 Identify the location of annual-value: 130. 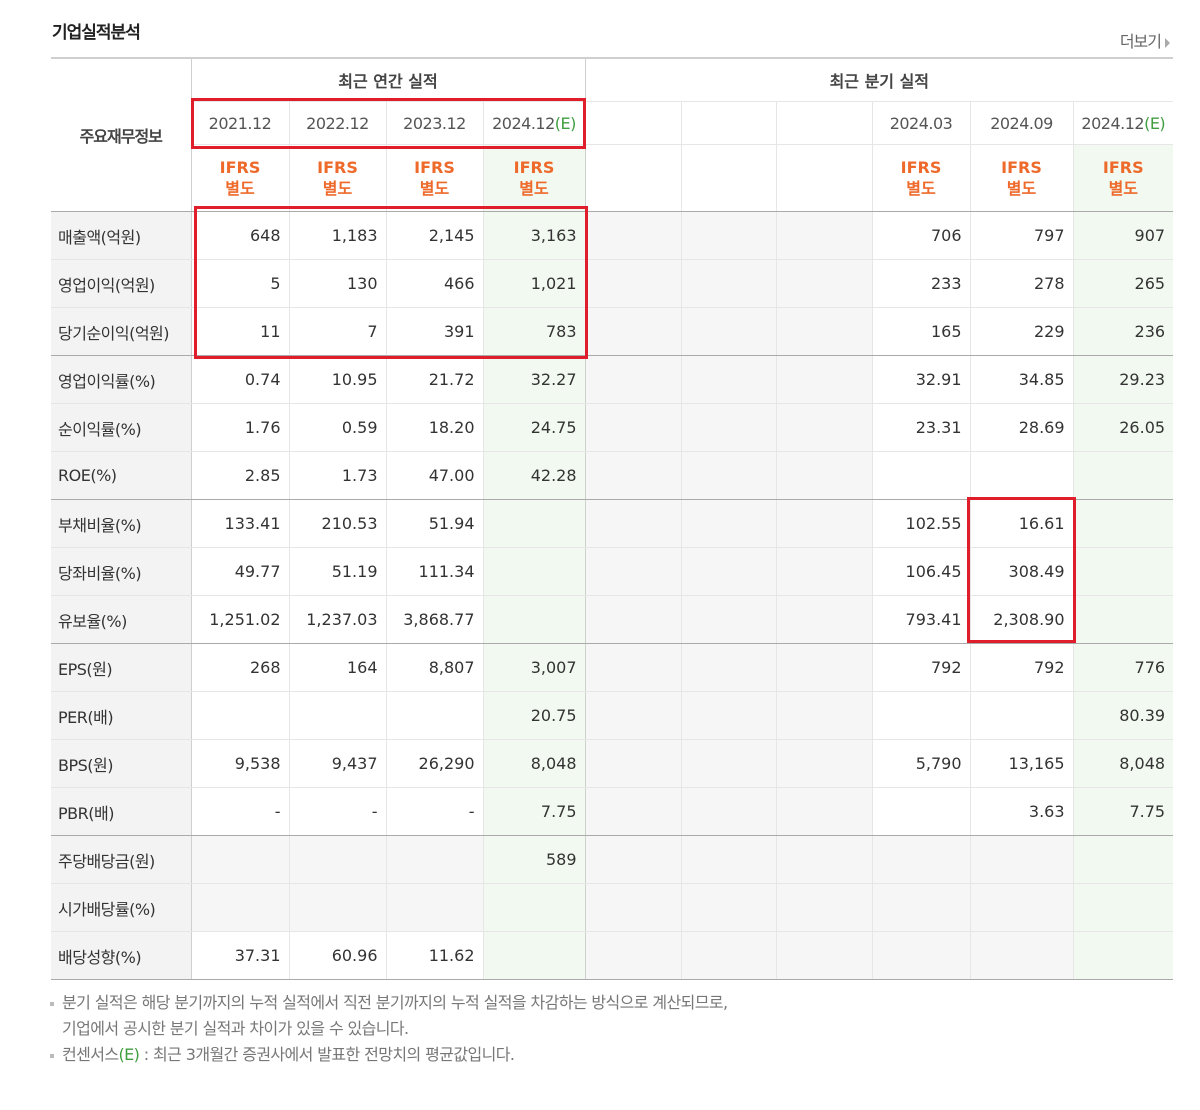
(338, 283).